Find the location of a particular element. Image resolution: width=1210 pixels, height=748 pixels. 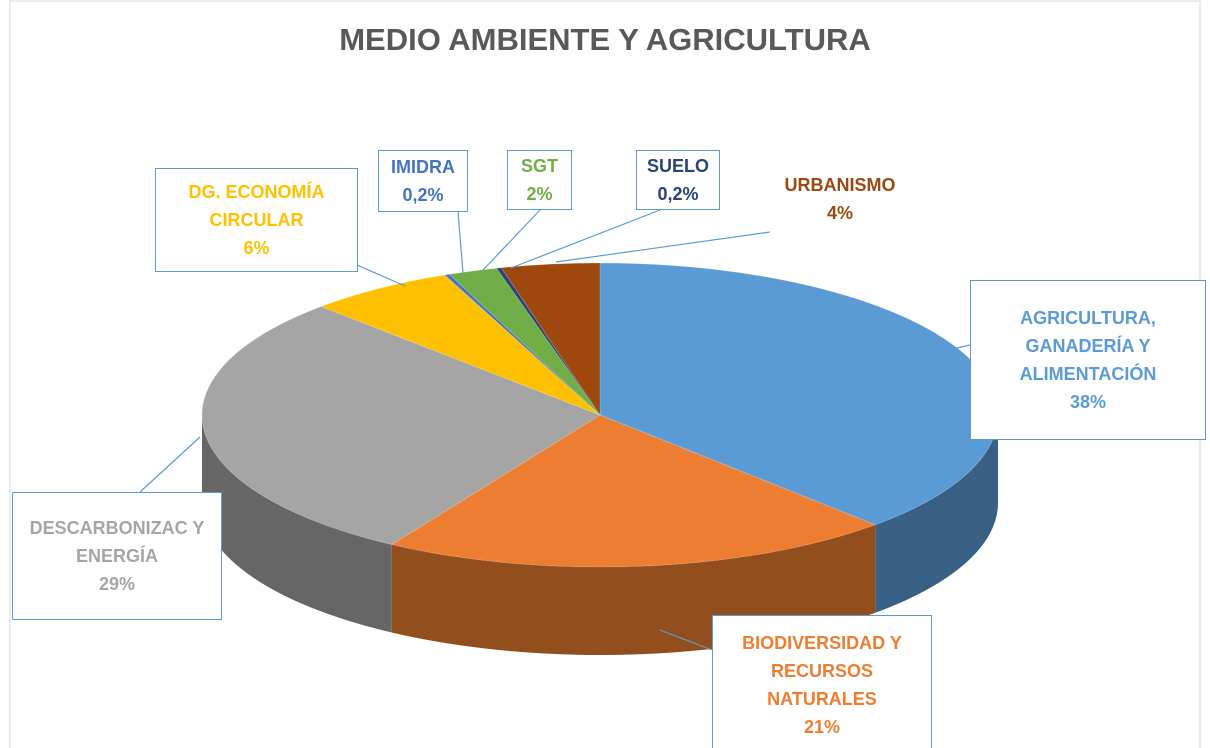

data-label: IMIDRA 0,2% is located at coordinates (423, 181).